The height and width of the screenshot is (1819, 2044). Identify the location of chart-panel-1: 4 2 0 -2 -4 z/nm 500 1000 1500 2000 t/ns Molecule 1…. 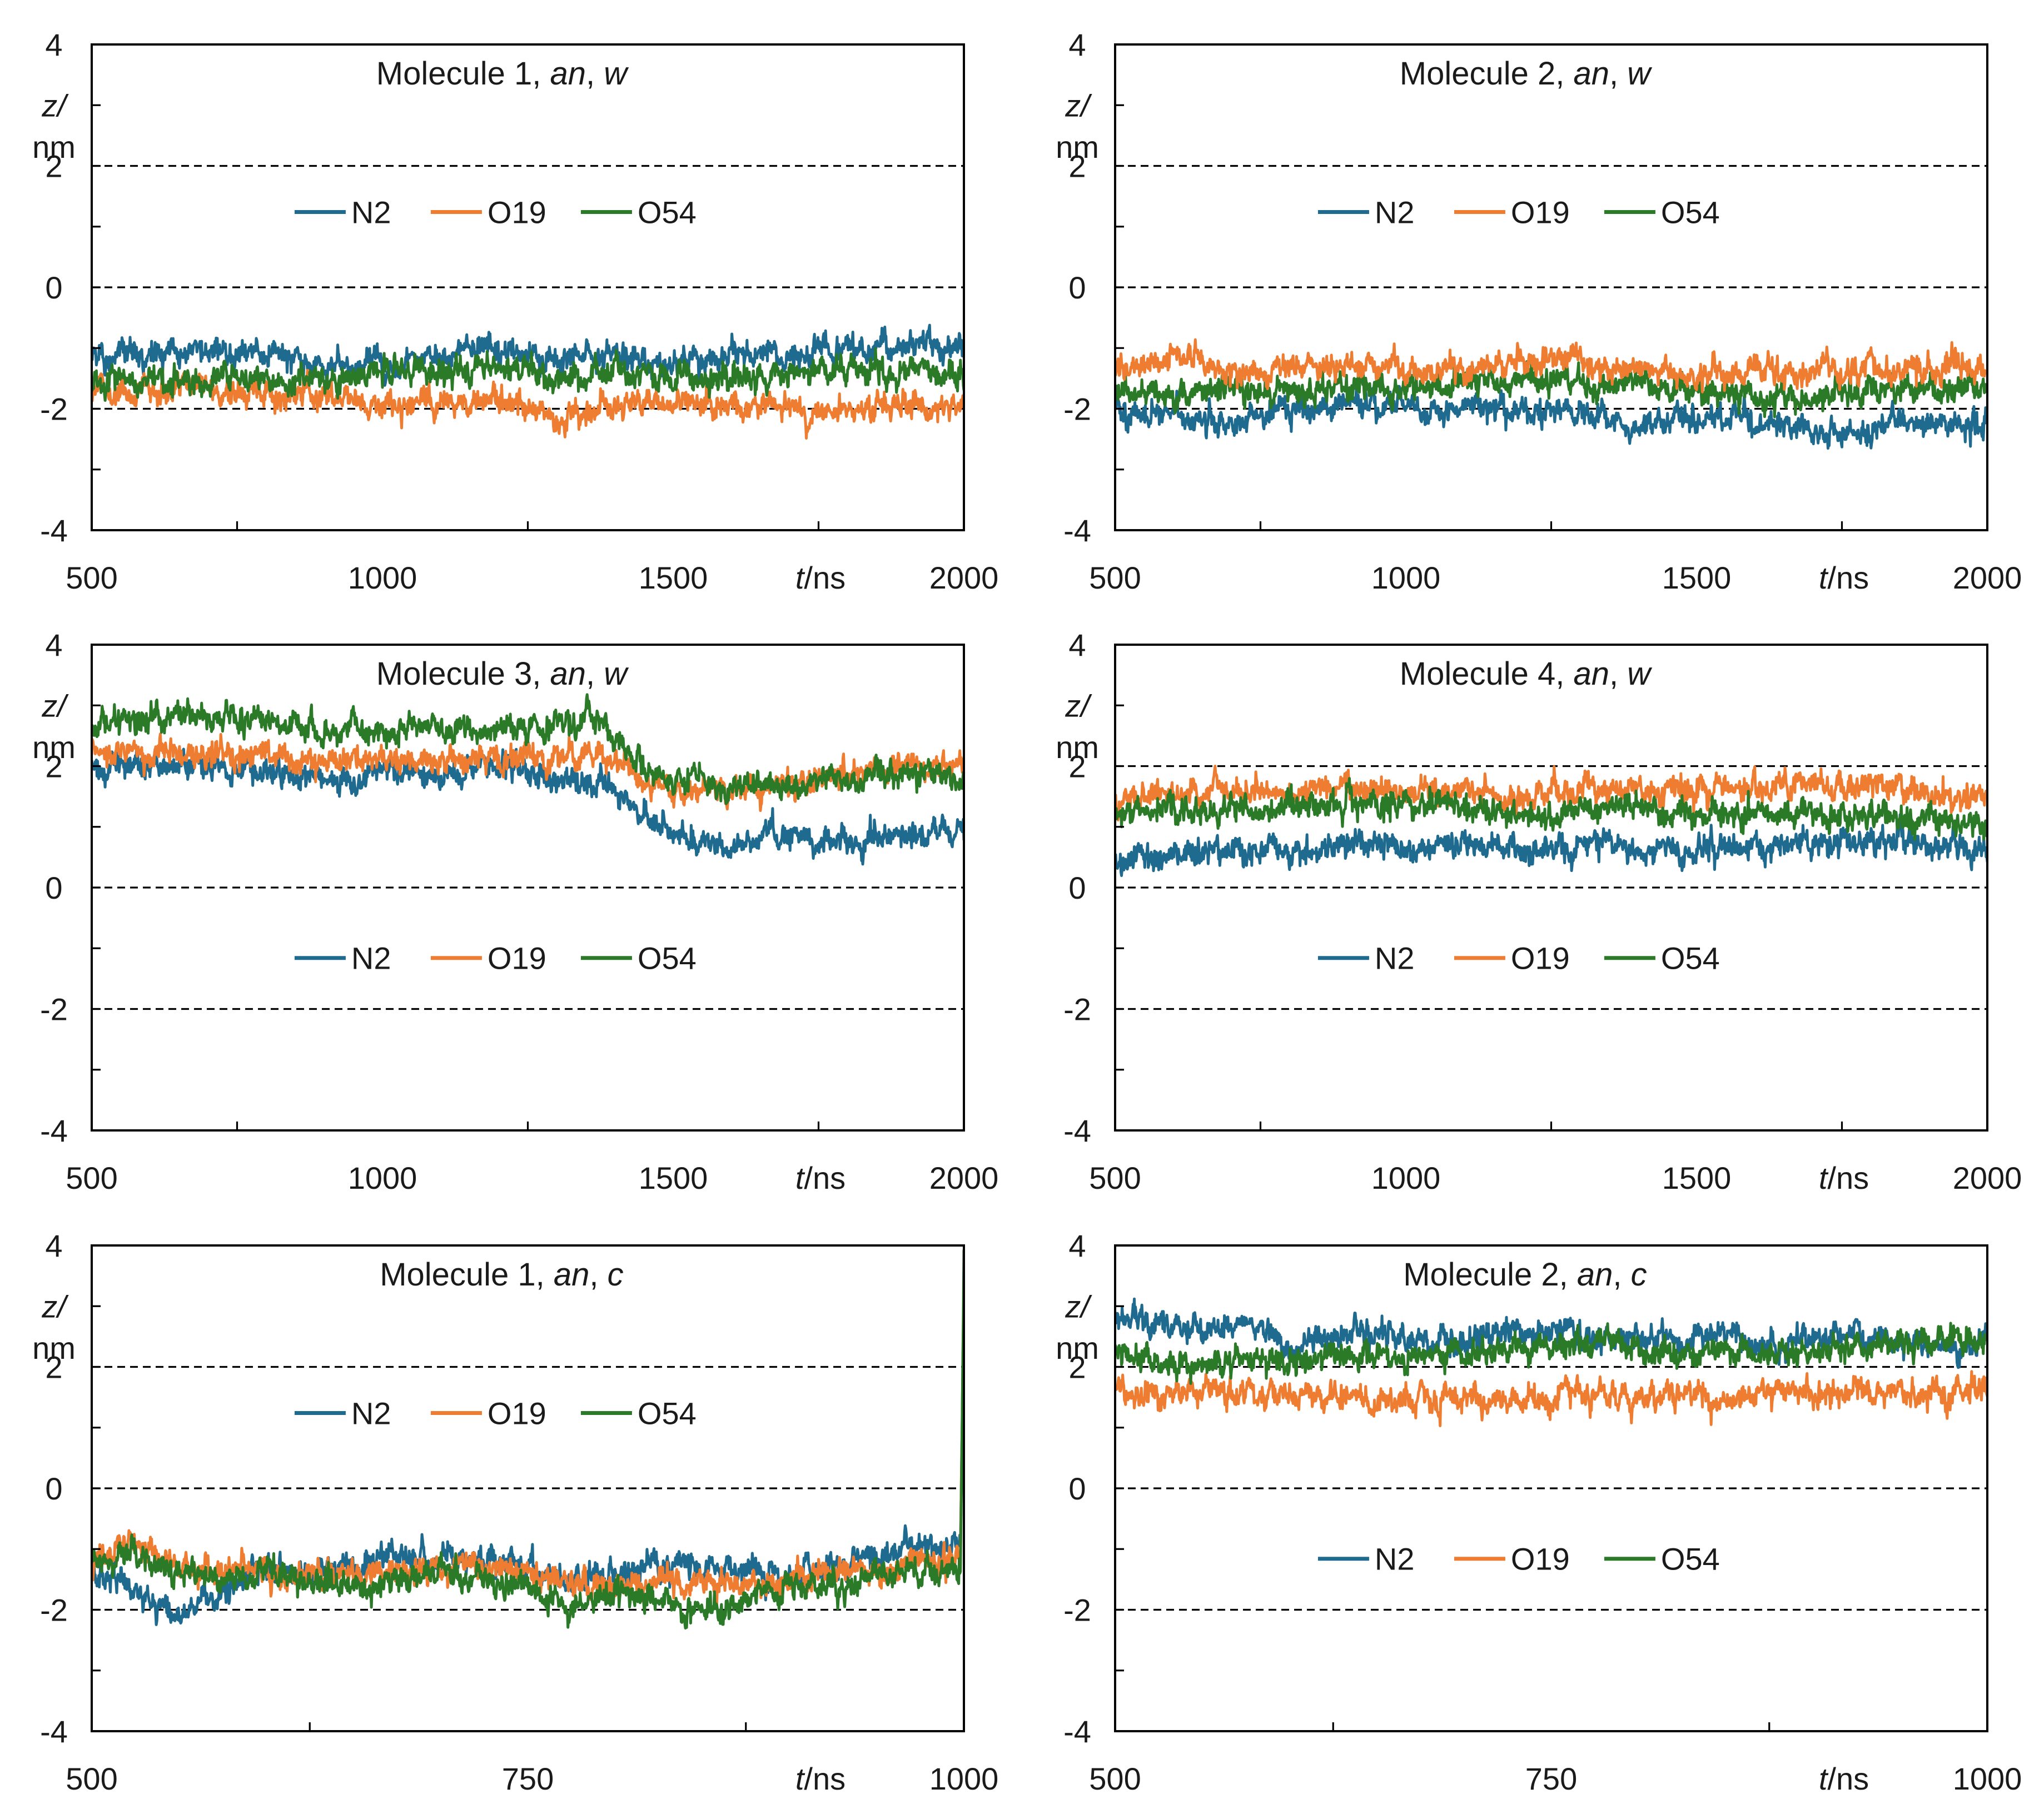
(515, 311).